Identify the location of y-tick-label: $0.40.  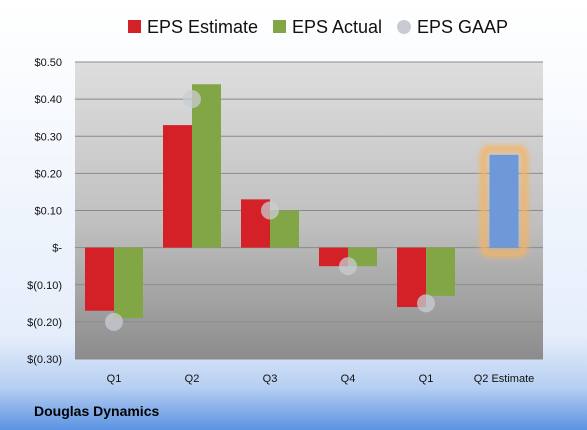
(48, 100).